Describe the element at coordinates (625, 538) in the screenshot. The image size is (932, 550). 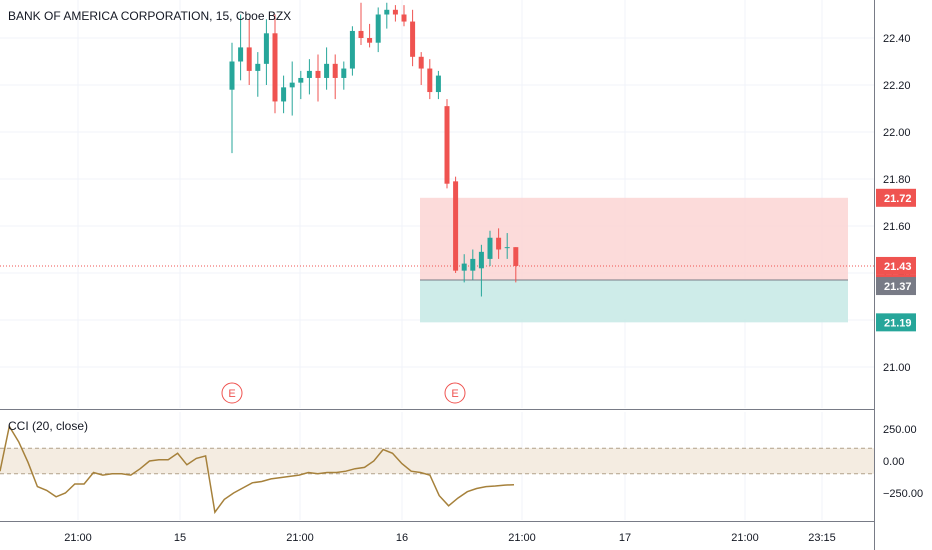
I see `x-tick-label: 17` at that location.